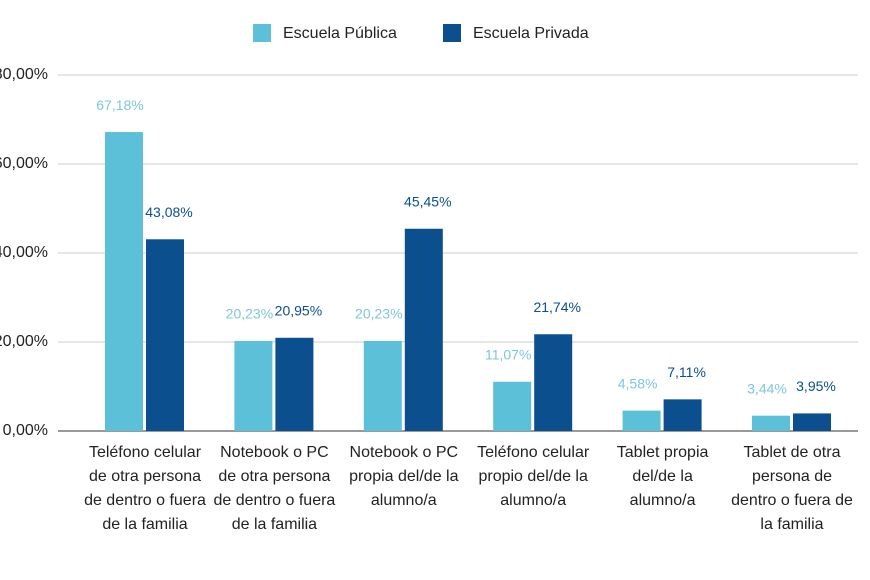 This screenshot has width=870, height=580. What do you see at coordinates (508, 354) in the screenshot?
I see `data-label: 11,07%` at bounding box center [508, 354].